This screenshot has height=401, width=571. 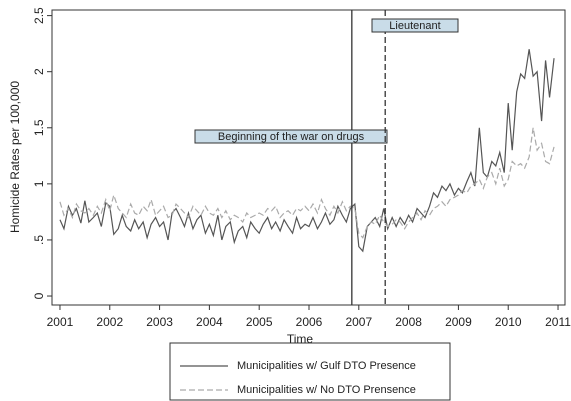 What do you see at coordinates (109, 322) in the screenshot?
I see `x-tick-label: 2002` at bounding box center [109, 322].